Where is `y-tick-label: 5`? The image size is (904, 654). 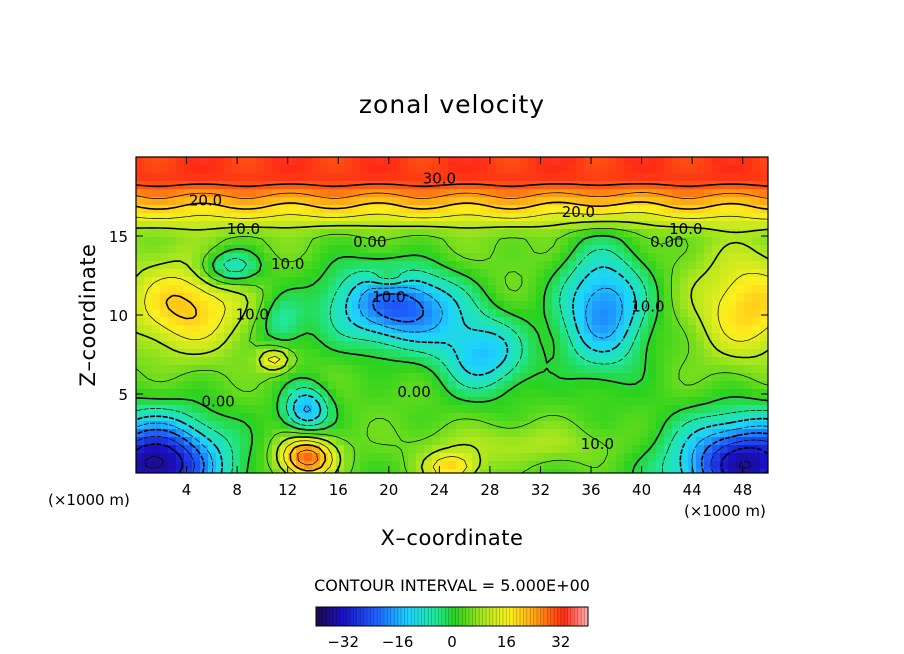 y-tick-label: 5 is located at coordinates (123, 395).